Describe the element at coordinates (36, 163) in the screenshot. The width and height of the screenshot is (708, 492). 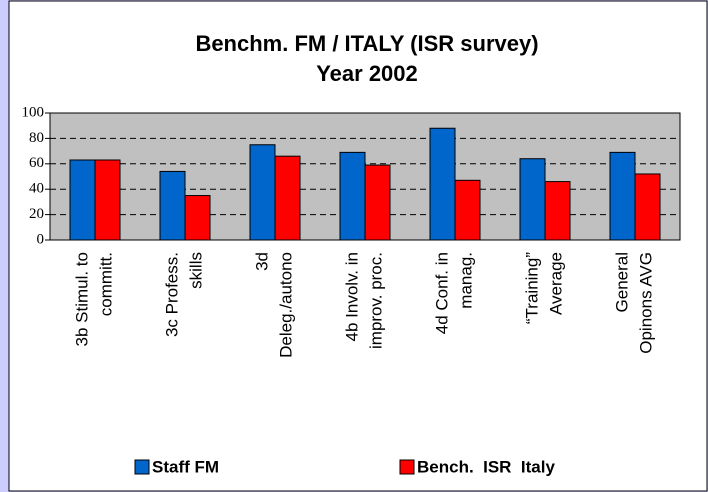
I see `y-tick-label: 60` at that location.